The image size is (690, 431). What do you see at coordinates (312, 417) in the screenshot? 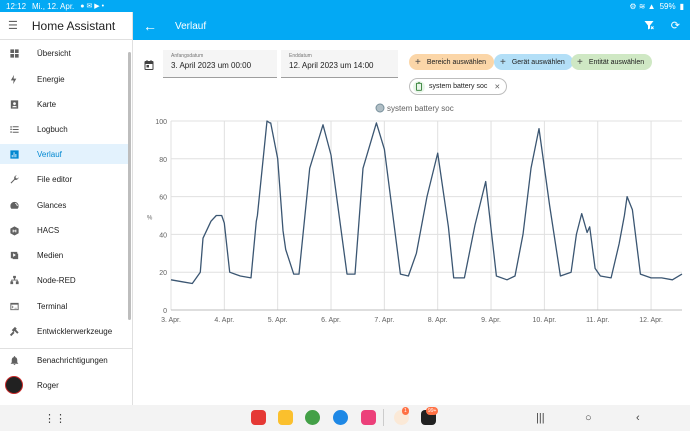
I see `phone-app-icon` at bounding box center [312, 417].